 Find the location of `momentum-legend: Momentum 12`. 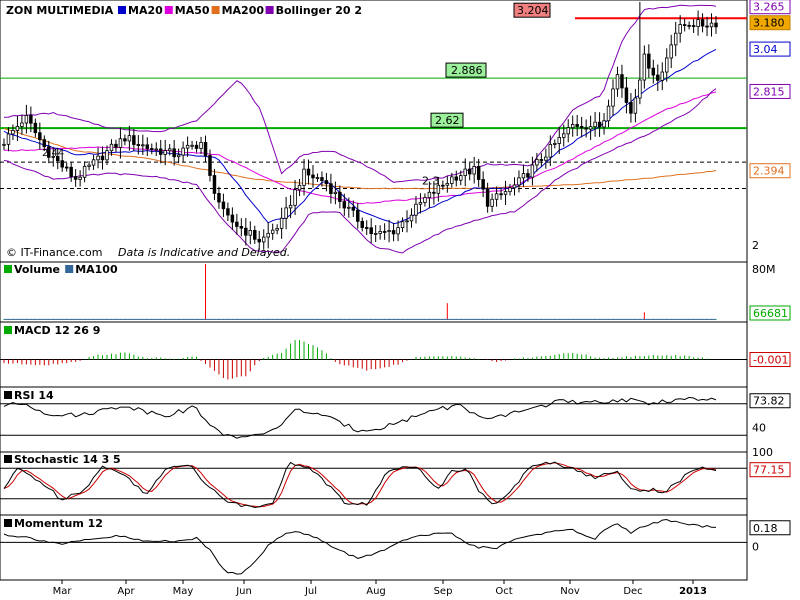

momentum-legend: Momentum 12 is located at coordinates (53, 523).